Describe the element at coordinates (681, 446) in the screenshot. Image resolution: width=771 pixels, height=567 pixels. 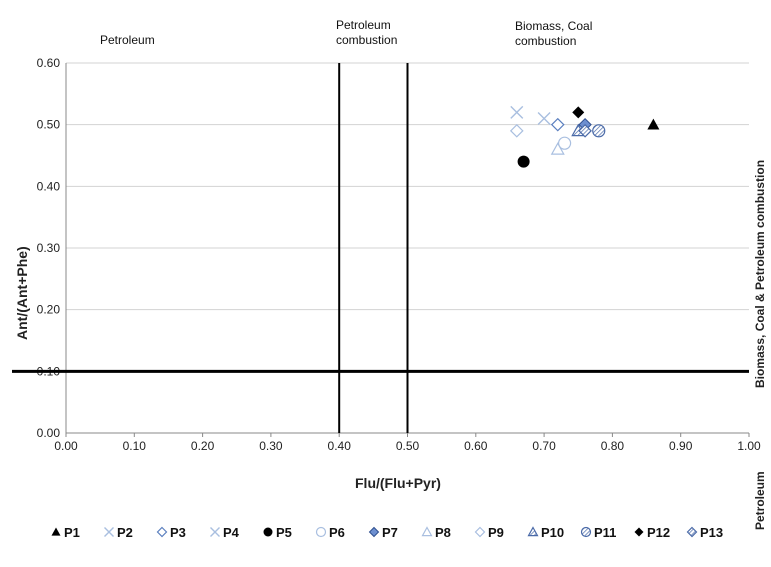
I see `x-tick-label: 0.90` at that location.